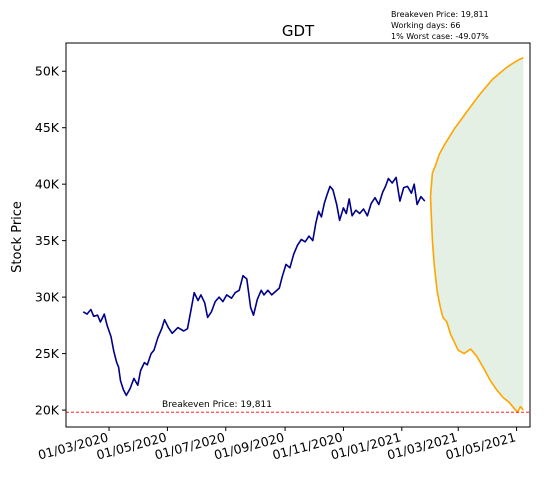 The image size is (549, 482). What do you see at coordinates (47, 353) in the screenshot?
I see `y-tick-label: 25K` at bounding box center [47, 353].